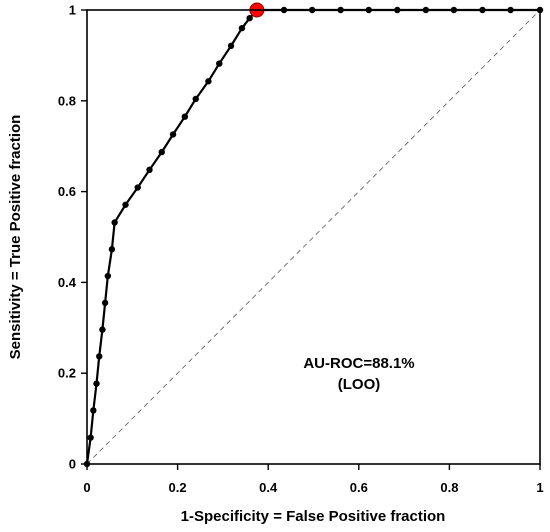  Describe the element at coordinates (358, 363) in the screenshot. I see `au-roc-annotation: AU-ROC=88.1%` at that location.